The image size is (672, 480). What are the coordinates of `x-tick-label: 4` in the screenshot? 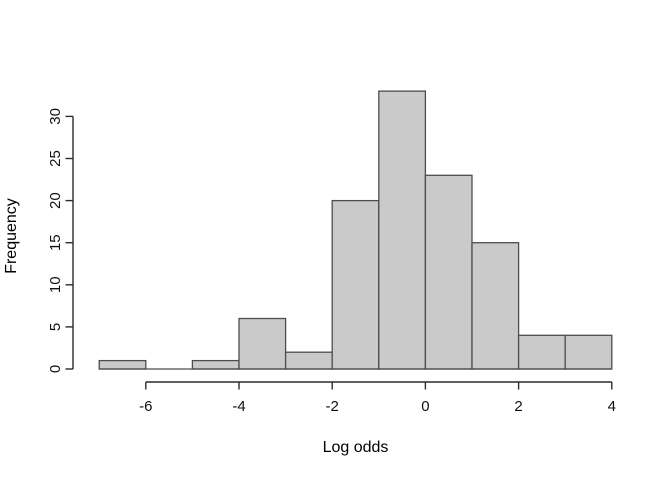 It's located at (612, 406).